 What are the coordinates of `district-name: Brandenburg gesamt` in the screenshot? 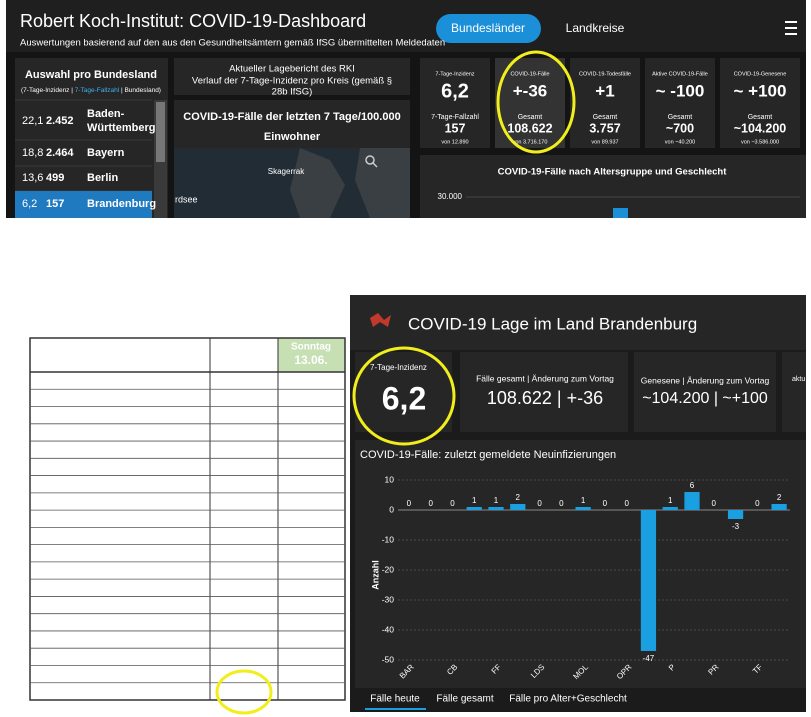 It's located at (101, 690).